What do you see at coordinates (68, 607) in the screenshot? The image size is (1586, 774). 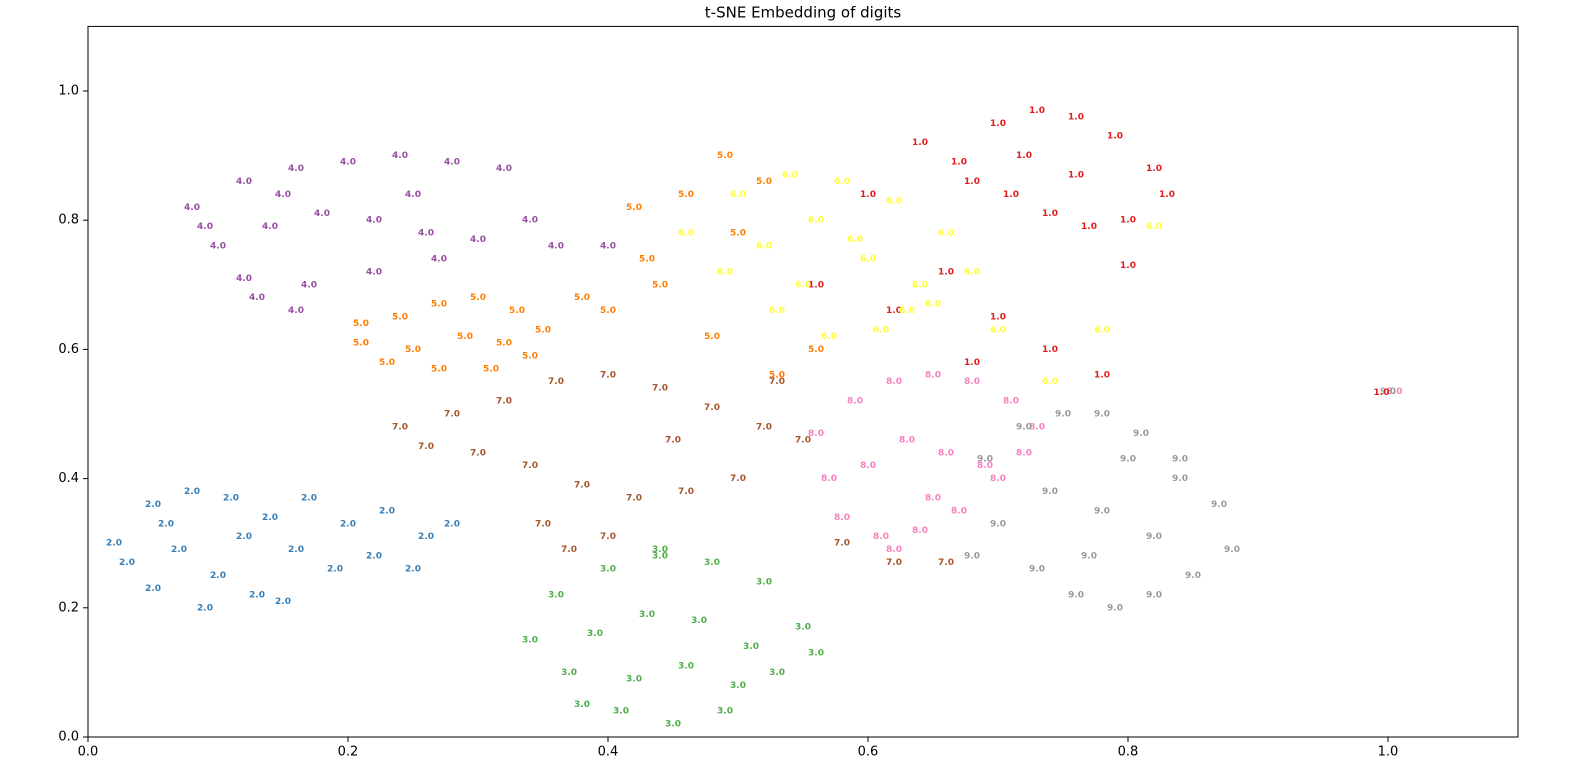 I see `y-tick-label: 0.2` at bounding box center [68, 607].